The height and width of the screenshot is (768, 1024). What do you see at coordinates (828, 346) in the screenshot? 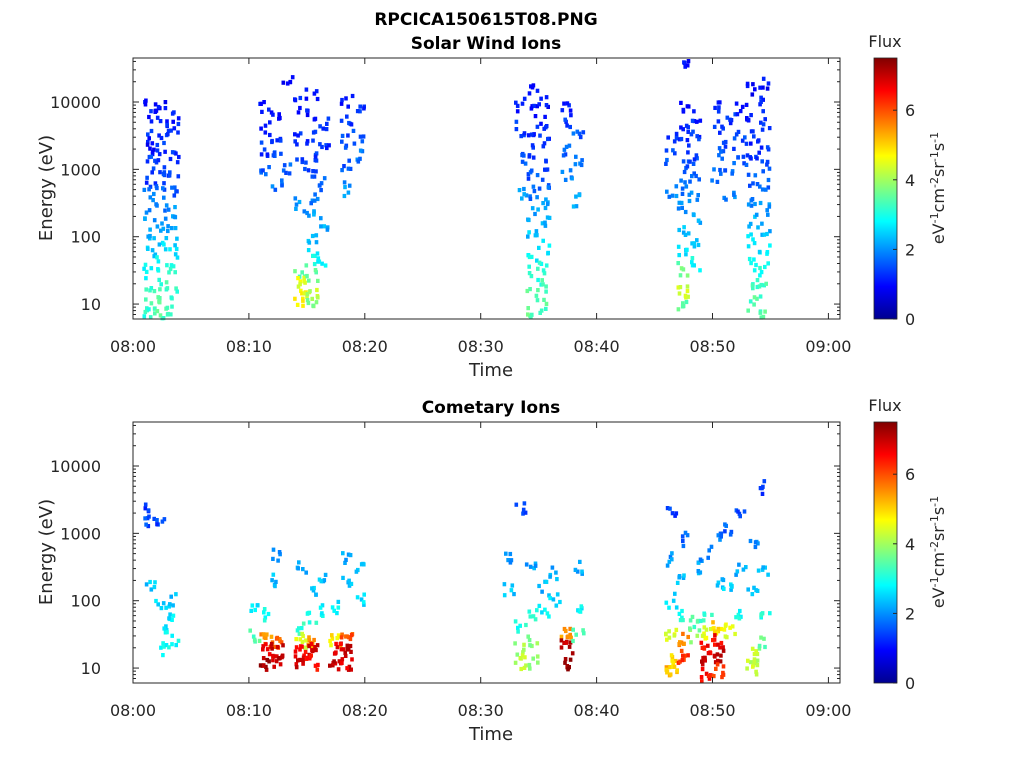
I see `x-tick-label: 09:00` at bounding box center [828, 346].